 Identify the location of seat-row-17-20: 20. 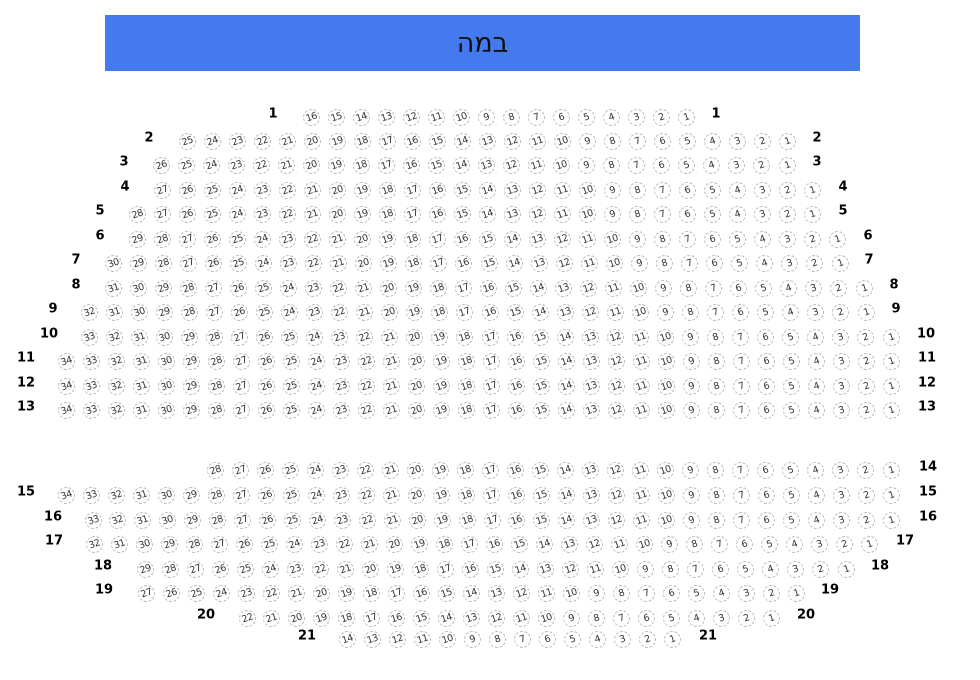
(394, 544).